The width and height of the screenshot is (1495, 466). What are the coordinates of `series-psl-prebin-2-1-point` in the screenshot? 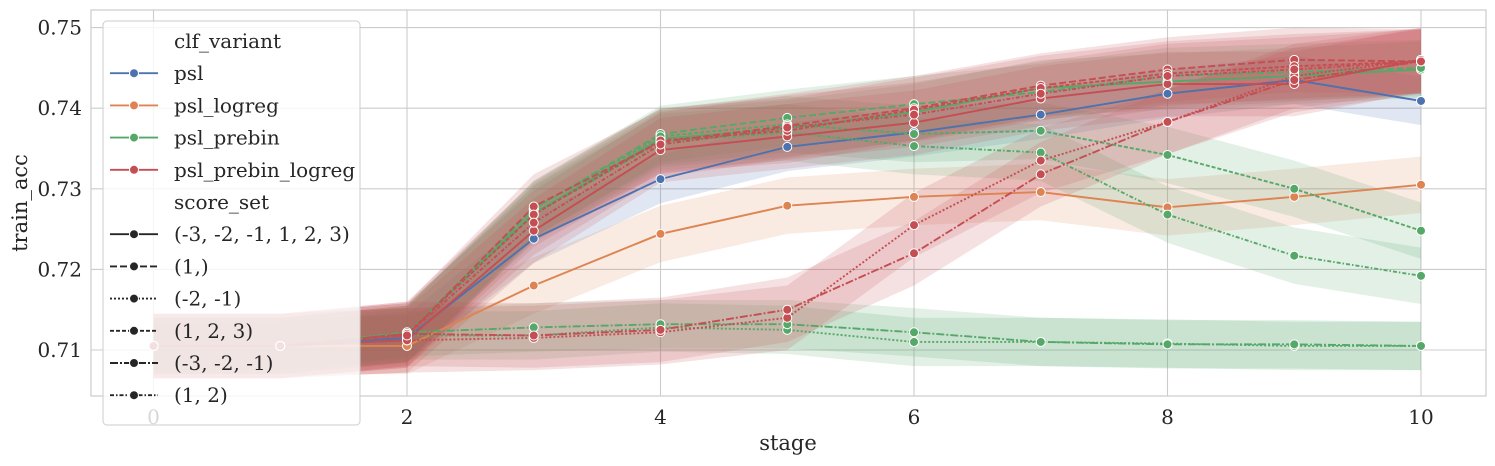 It's located at (914, 341).